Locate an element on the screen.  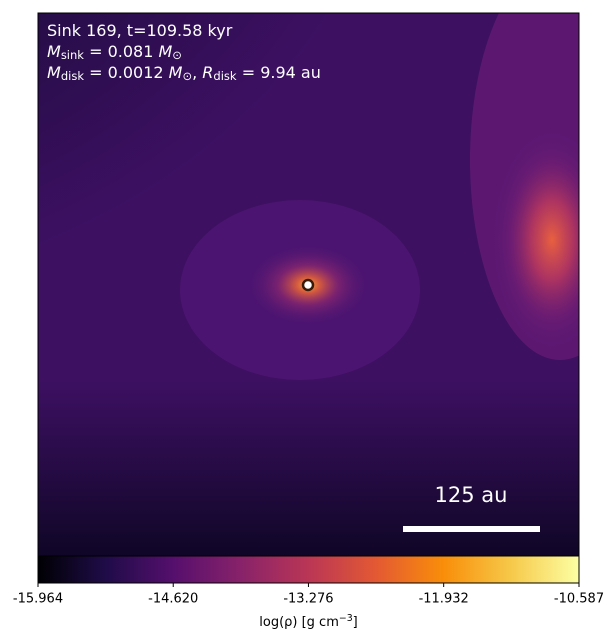
text-part: −3 is located at coordinates (346, 618).